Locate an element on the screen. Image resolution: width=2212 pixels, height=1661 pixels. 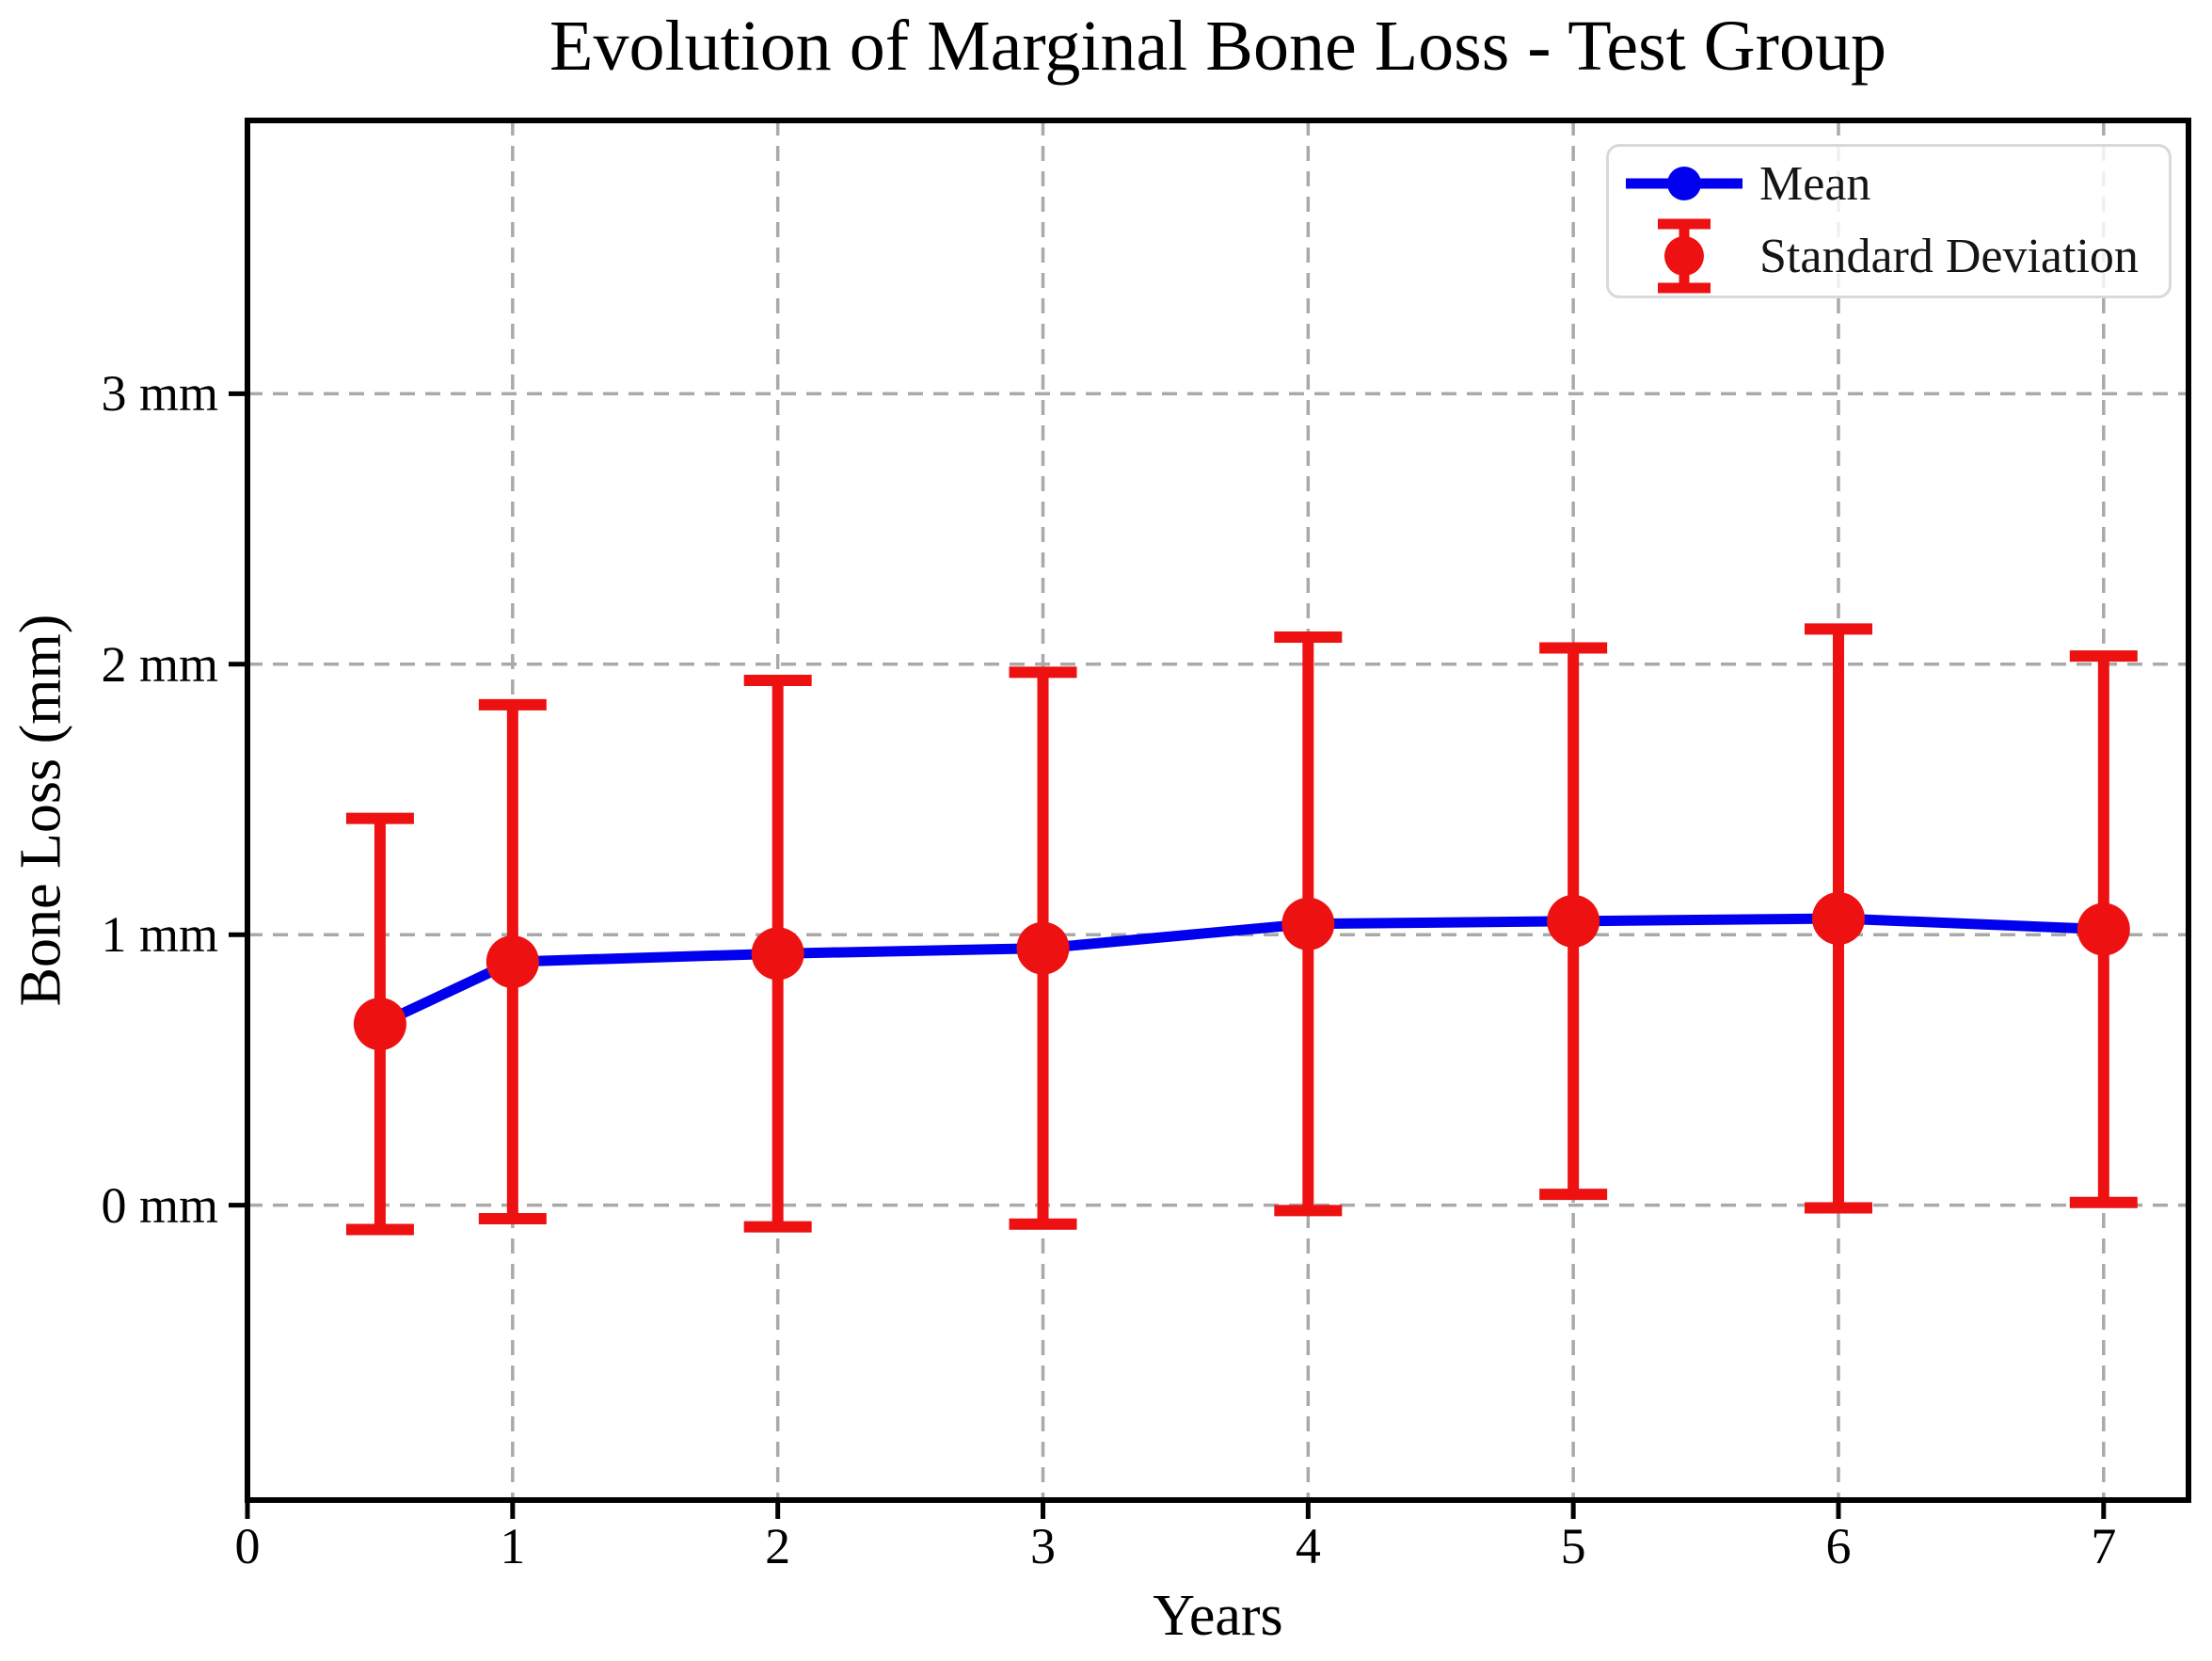
legend-row-sd: Standard Deviation is located at coordinates (1889, 255).